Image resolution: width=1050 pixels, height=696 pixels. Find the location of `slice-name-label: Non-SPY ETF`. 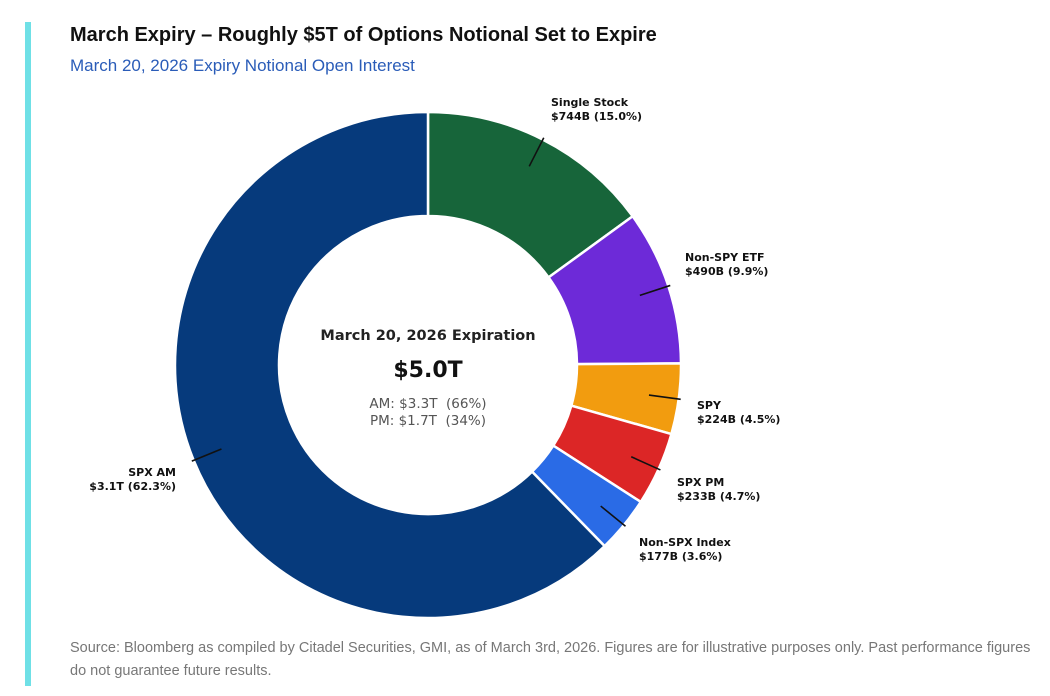

slice-name-label: Non-SPY ETF is located at coordinates (724, 257).